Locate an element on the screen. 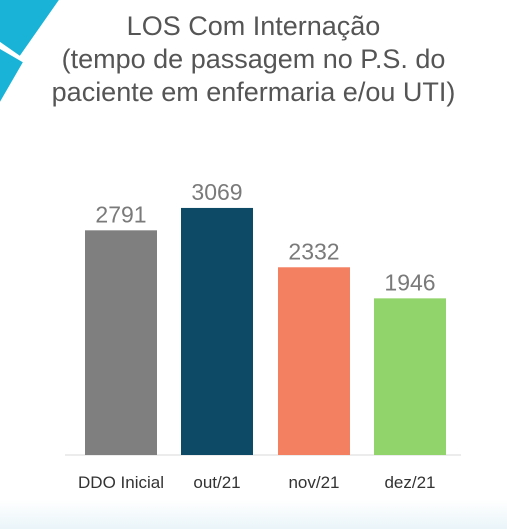 The width and height of the screenshot is (507, 529). chart-title-line-3: paciente em enfermaria e/ou UTI) is located at coordinates (253, 92).